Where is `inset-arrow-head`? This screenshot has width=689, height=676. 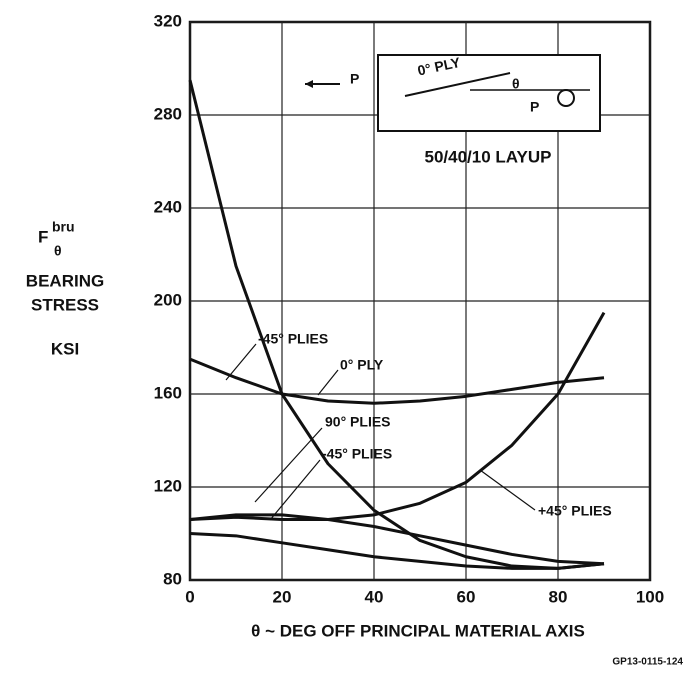 inset-arrow-head is located at coordinates (309, 84).